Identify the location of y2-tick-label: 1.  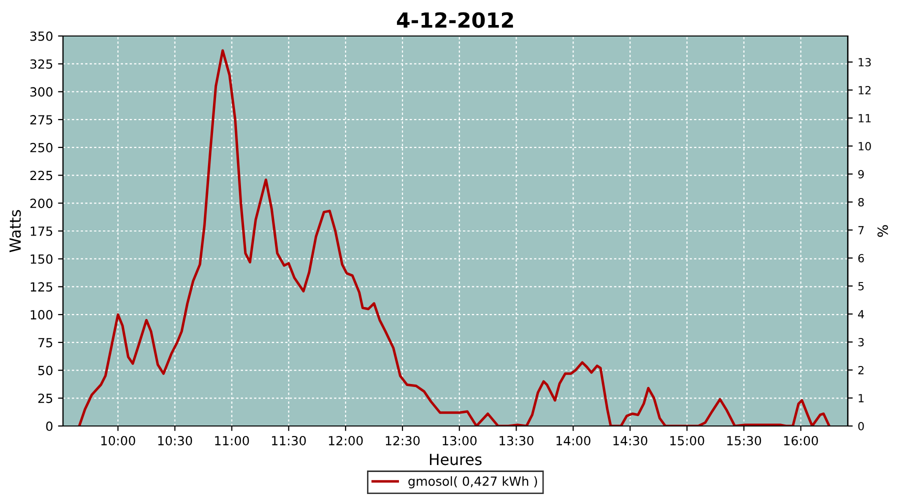
(861, 398).